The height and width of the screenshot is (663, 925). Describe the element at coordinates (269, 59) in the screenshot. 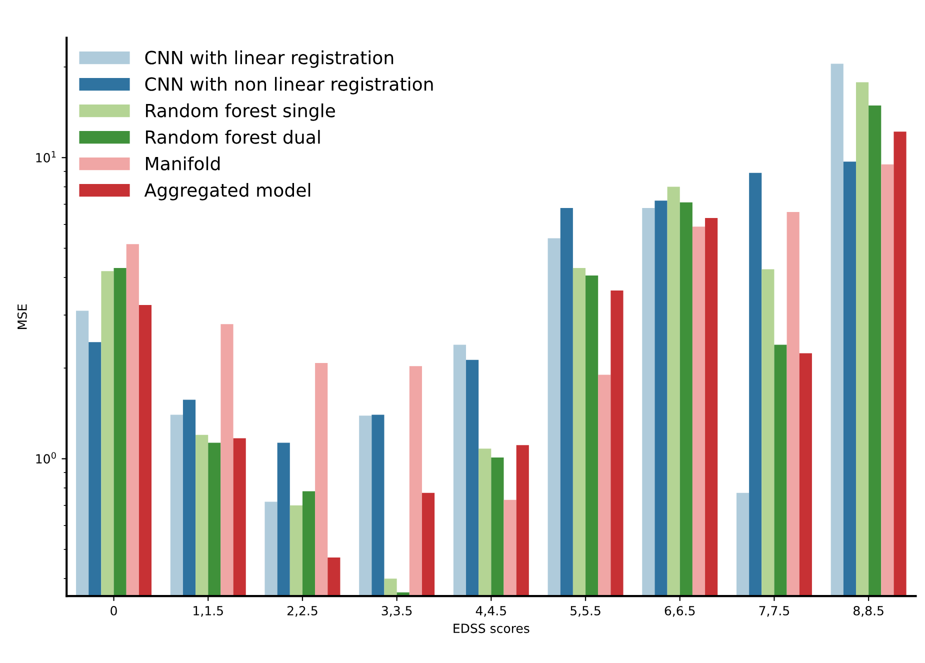

I see `legend-label: CNN with linear registration` at that location.